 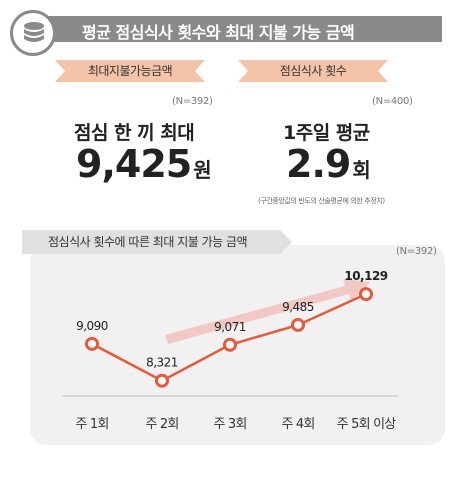 I want to click on data-label: 9,090, so click(x=92, y=326).